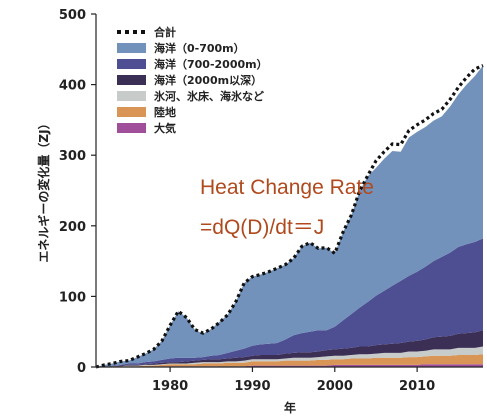 The image size is (487, 416). Describe the element at coordinates (72, 15) in the screenshot. I see `y-tick-label: 500` at that location.